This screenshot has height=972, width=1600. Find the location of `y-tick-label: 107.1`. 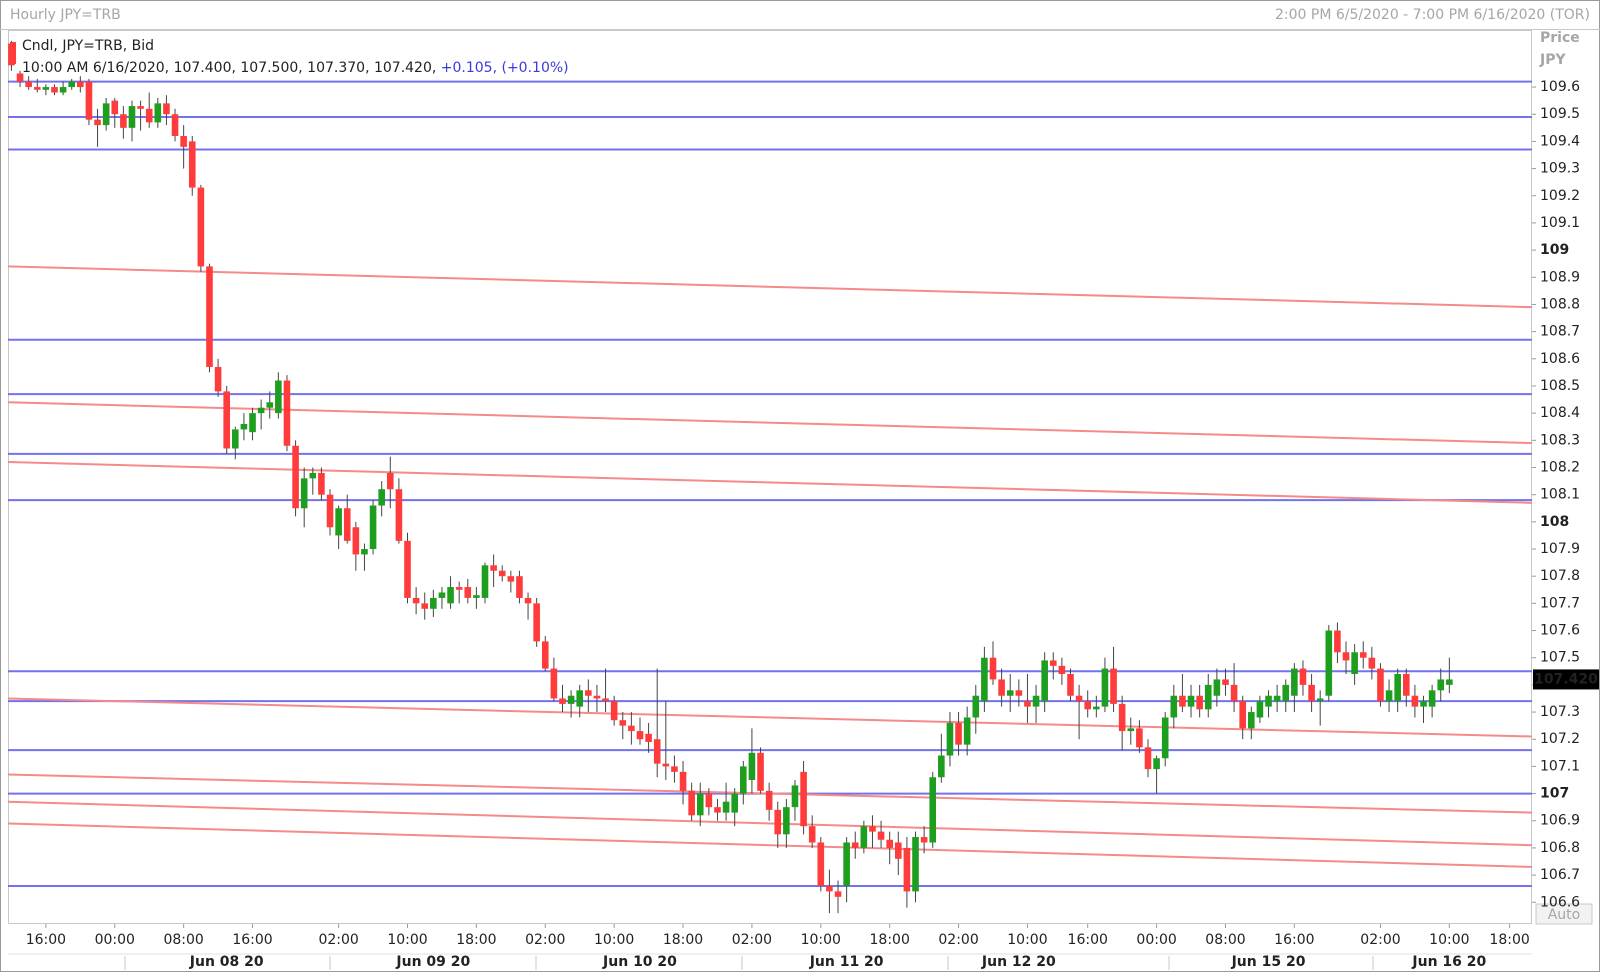

y-tick-label: 107.1 is located at coordinates (1560, 766).